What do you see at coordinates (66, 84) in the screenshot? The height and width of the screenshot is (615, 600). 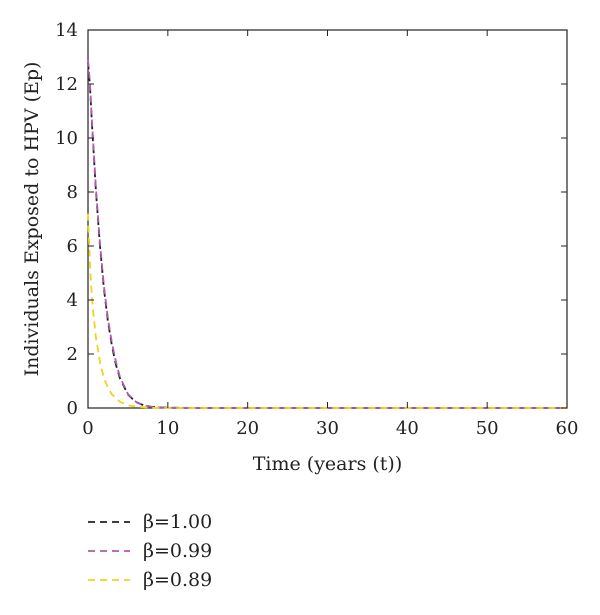 I see `y-tick-label: 12` at bounding box center [66, 84].